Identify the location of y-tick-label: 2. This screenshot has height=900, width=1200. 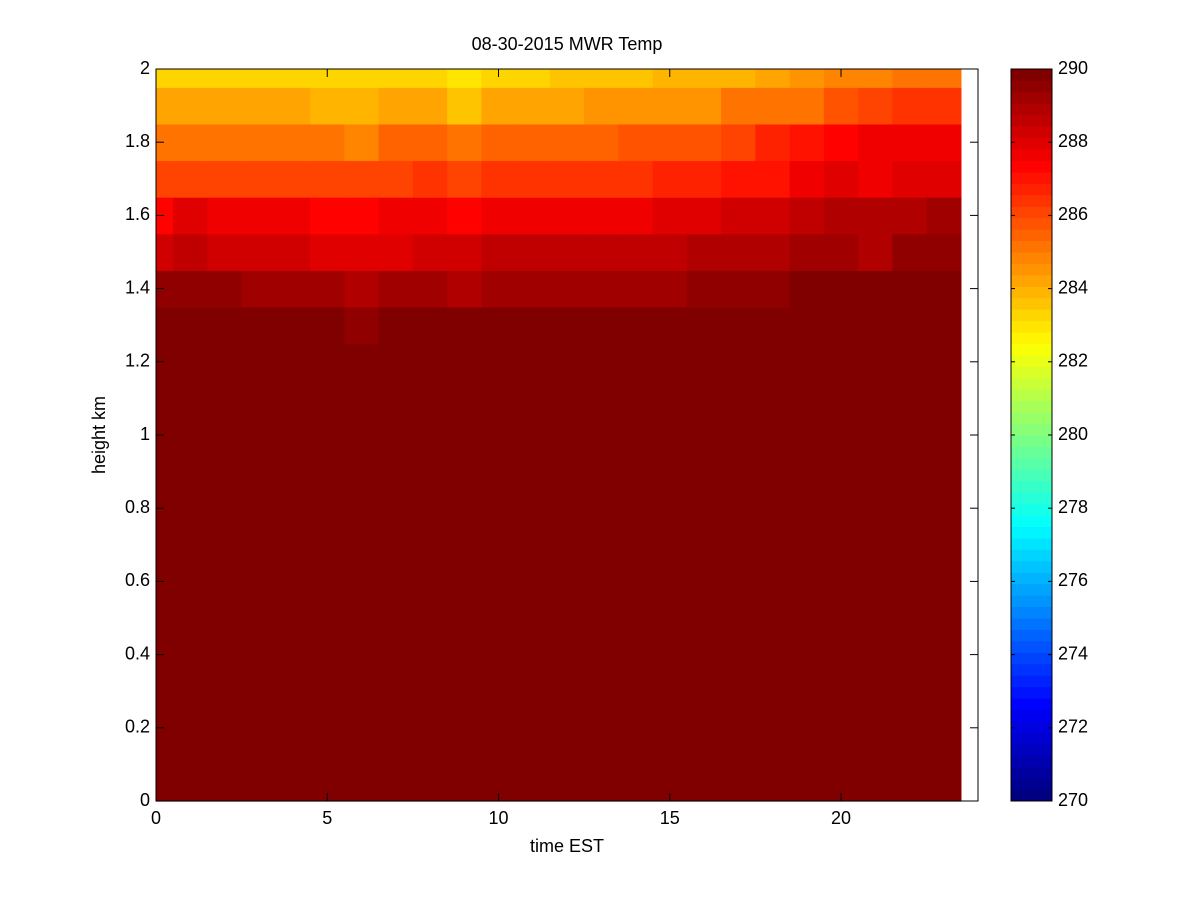
(145, 68).